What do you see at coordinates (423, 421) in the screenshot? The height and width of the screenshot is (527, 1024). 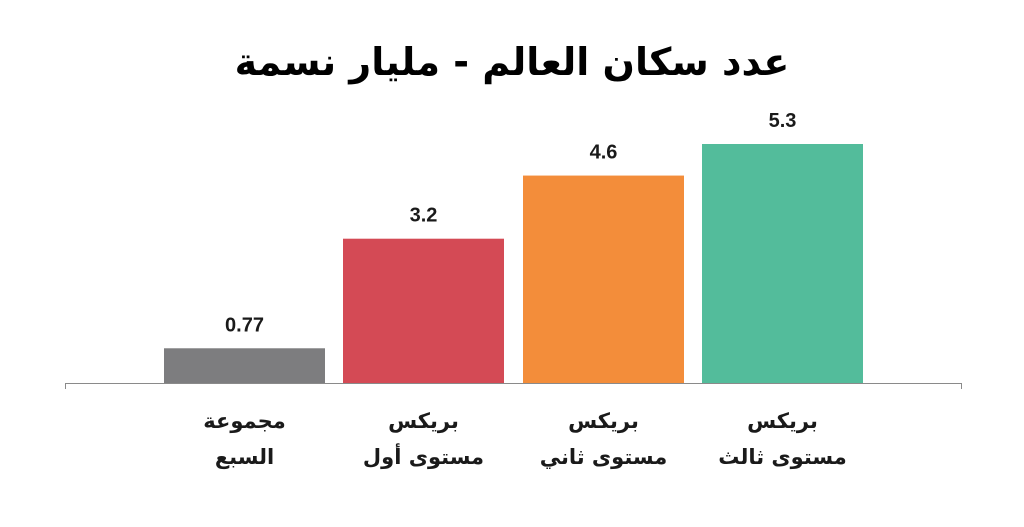 I see `category-label-2-line-1: بريكس` at bounding box center [423, 421].